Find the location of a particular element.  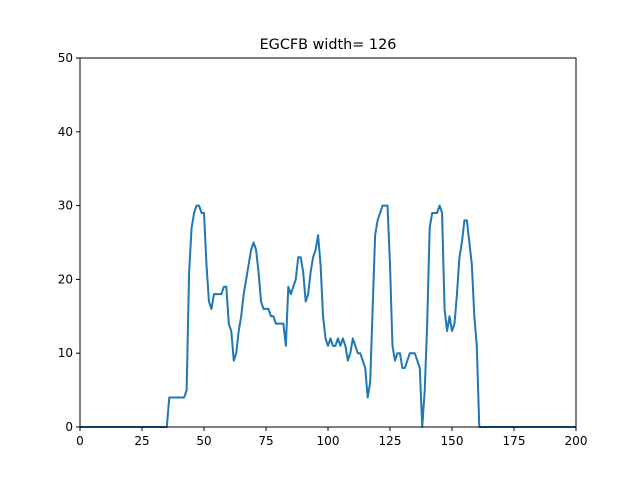

y-tick-label: 50 is located at coordinates (65, 58).